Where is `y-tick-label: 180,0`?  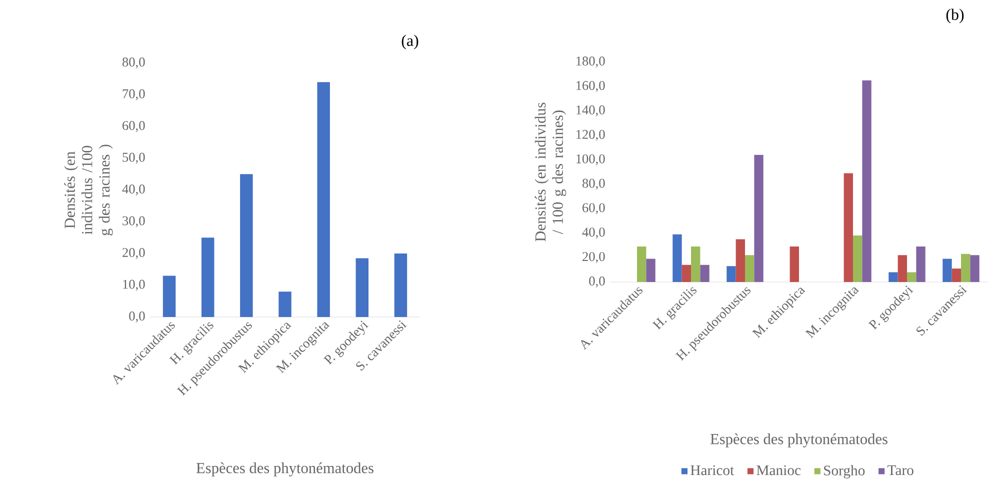
y-tick-label: 180,0 is located at coordinates (590, 62).